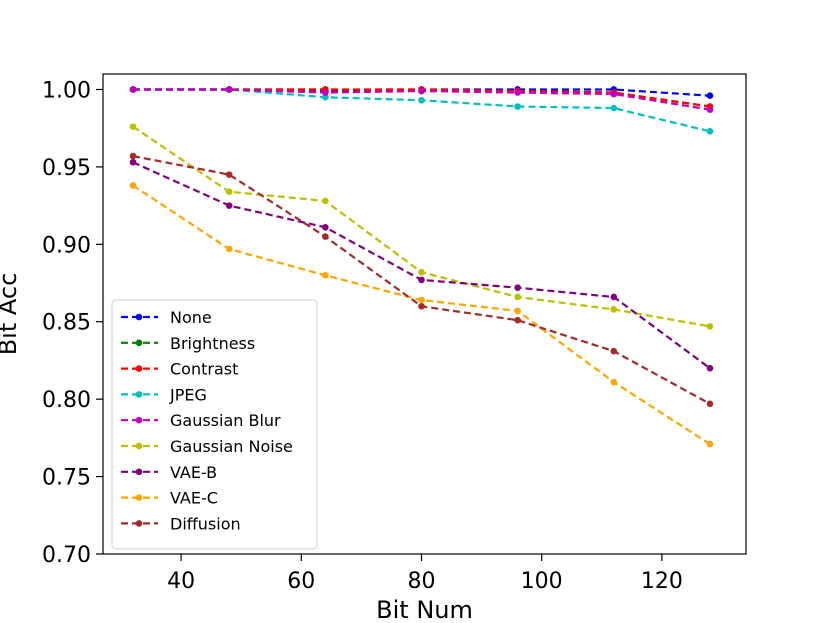 The image size is (830, 623). What do you see at coordinates (191, 317) in the screenshot?
I see `legend-label: None` at bounding box center [191, 317].